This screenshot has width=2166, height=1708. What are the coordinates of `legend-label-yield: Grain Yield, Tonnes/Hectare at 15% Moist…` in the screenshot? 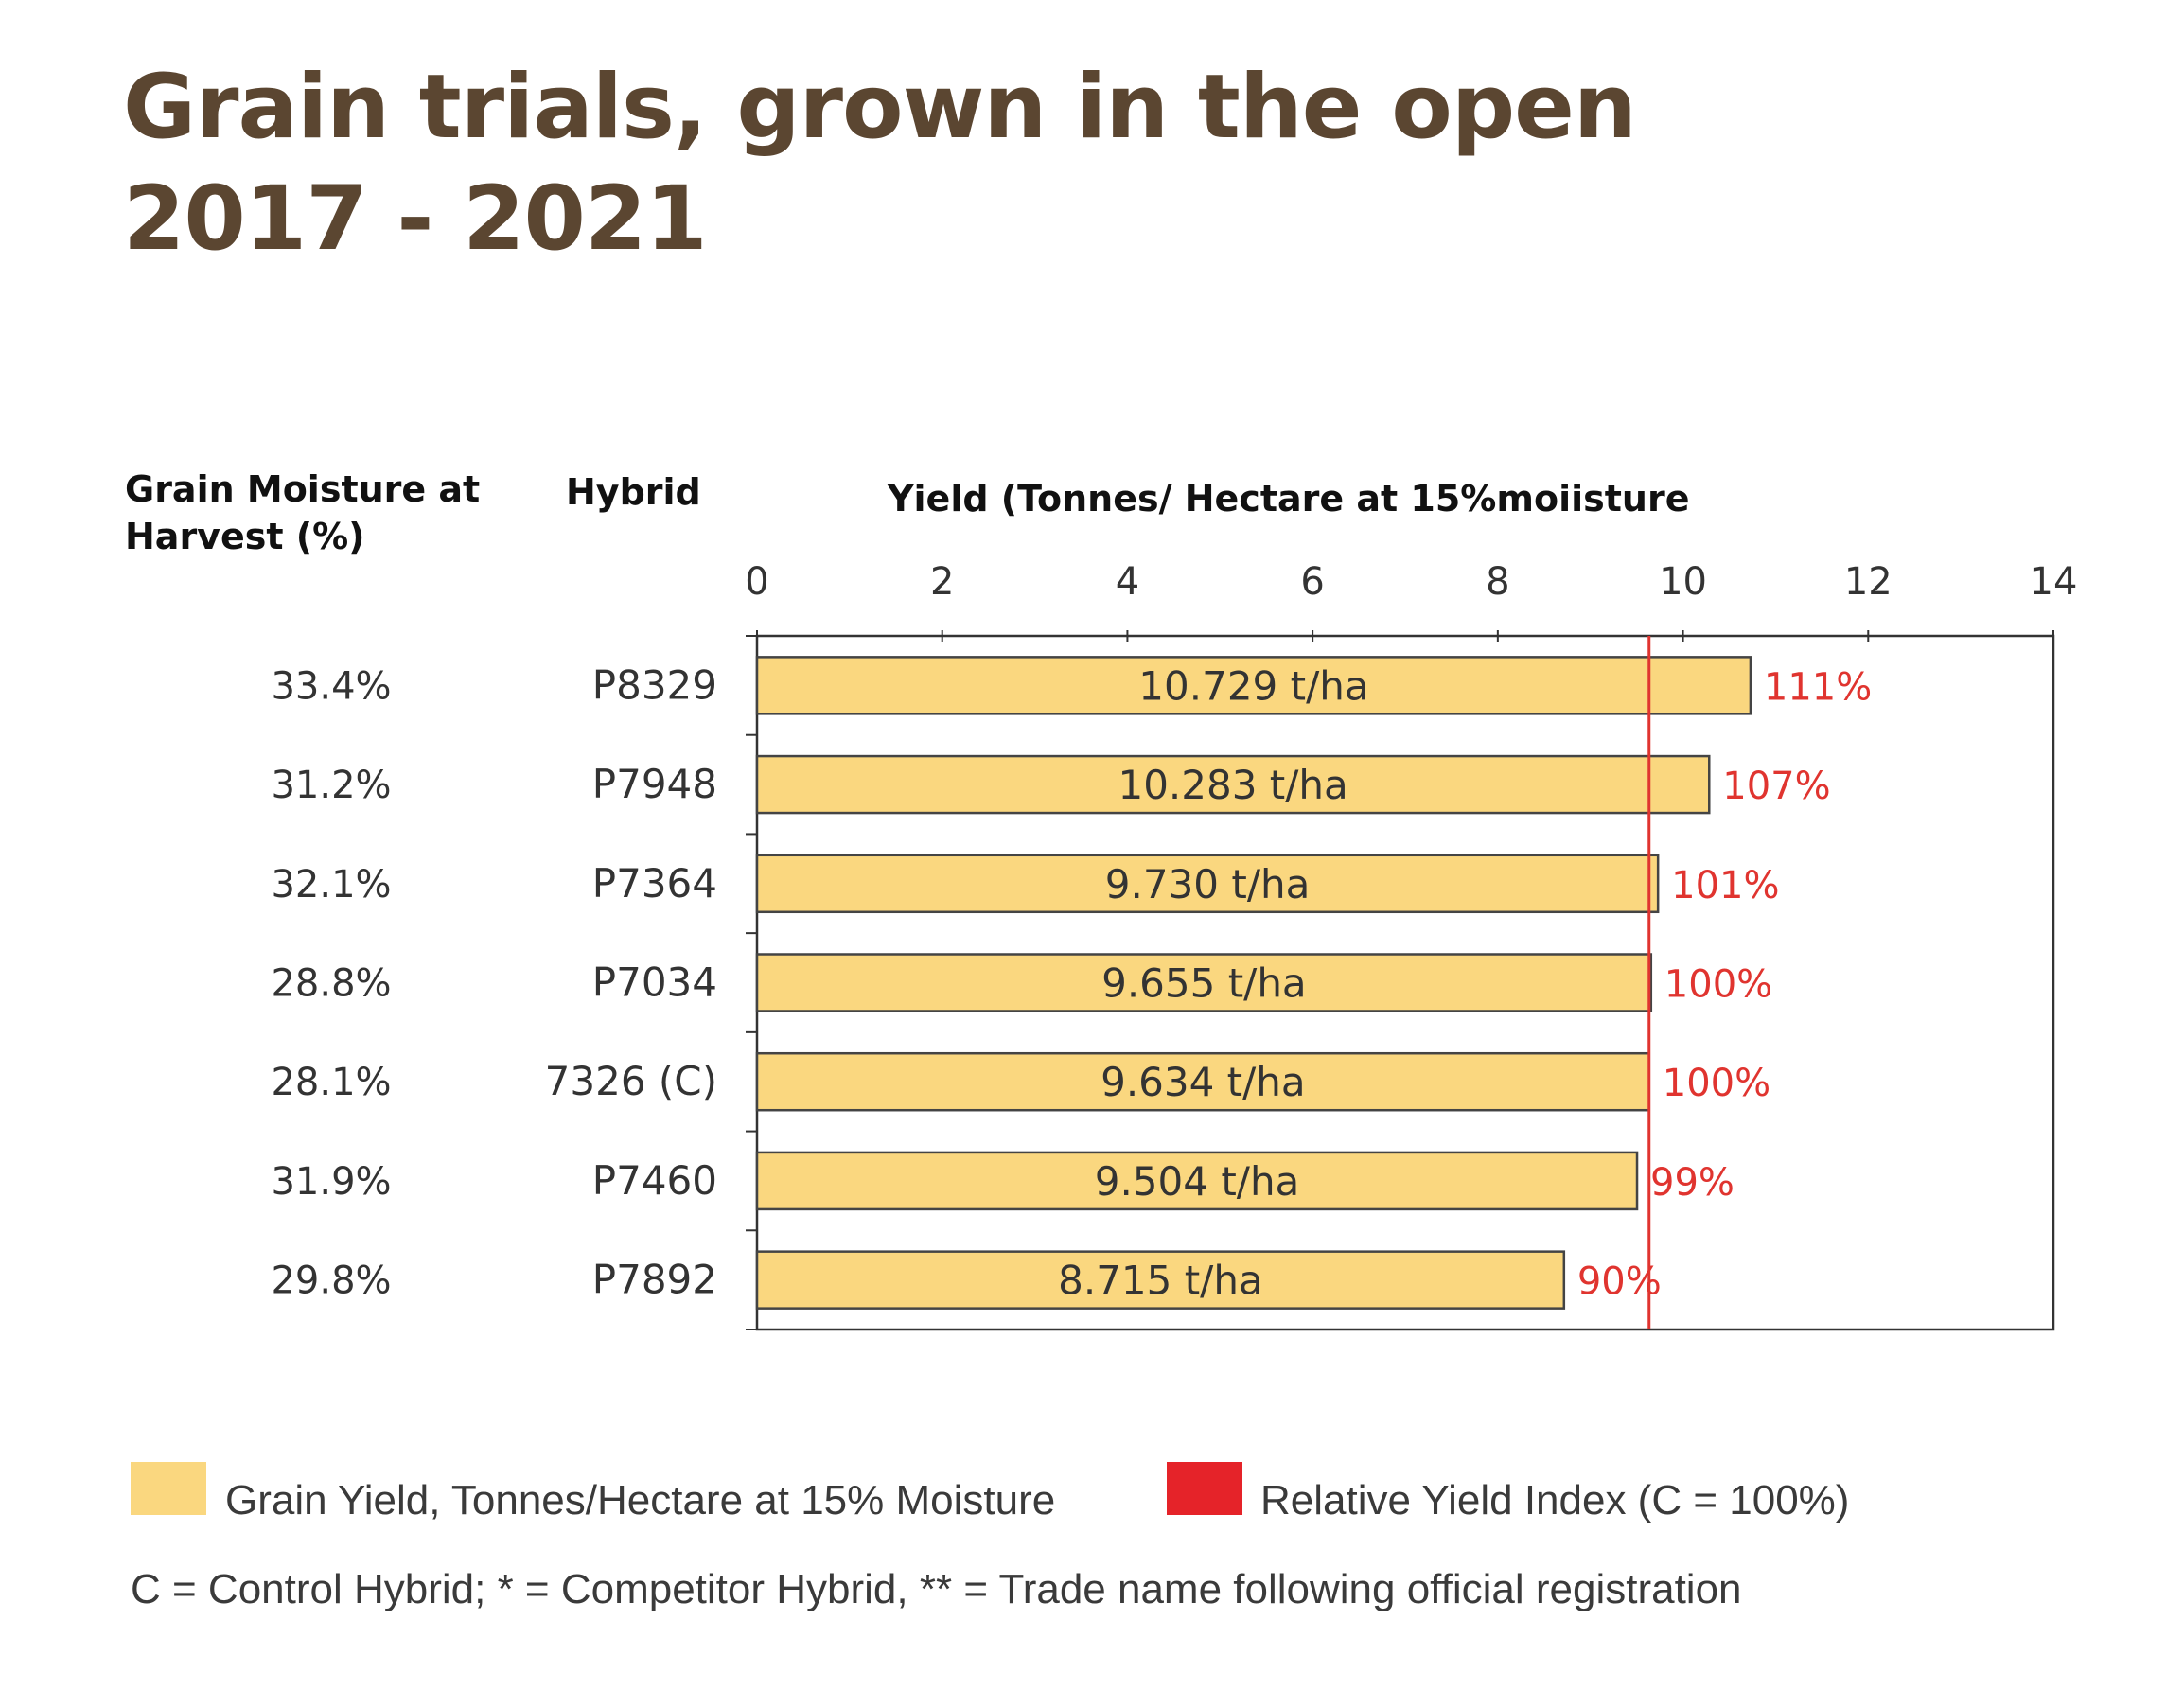 It's located at (640, 1500).